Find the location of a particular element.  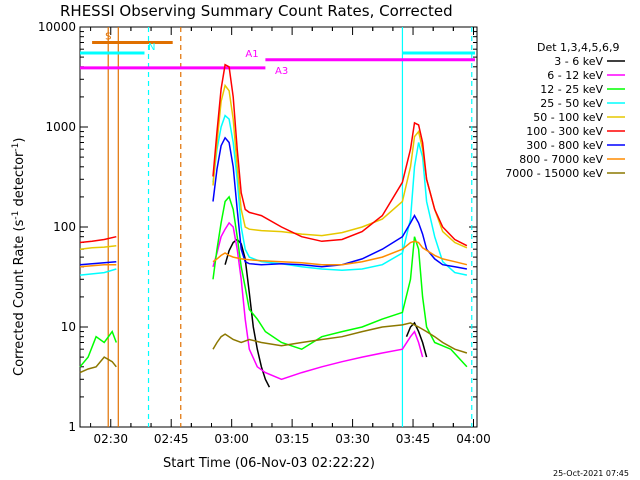

legend-label: 50 - 100 keV is located at coordinates (568, 117).